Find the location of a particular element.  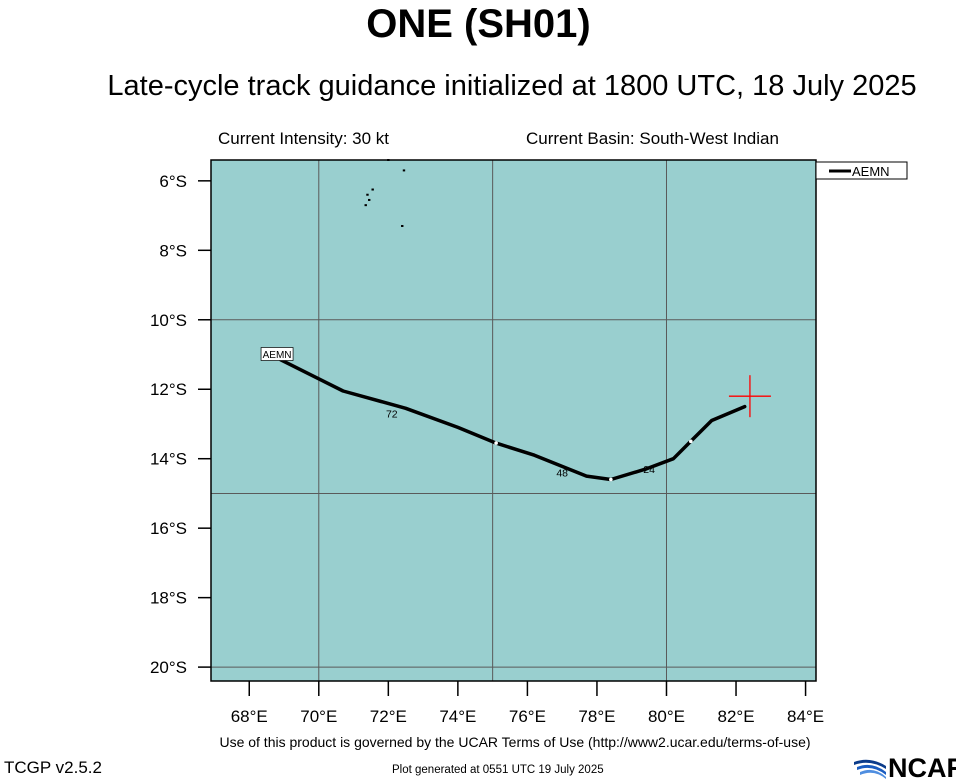

y-tick-label: 14°S is located at coordinates (168, 459).